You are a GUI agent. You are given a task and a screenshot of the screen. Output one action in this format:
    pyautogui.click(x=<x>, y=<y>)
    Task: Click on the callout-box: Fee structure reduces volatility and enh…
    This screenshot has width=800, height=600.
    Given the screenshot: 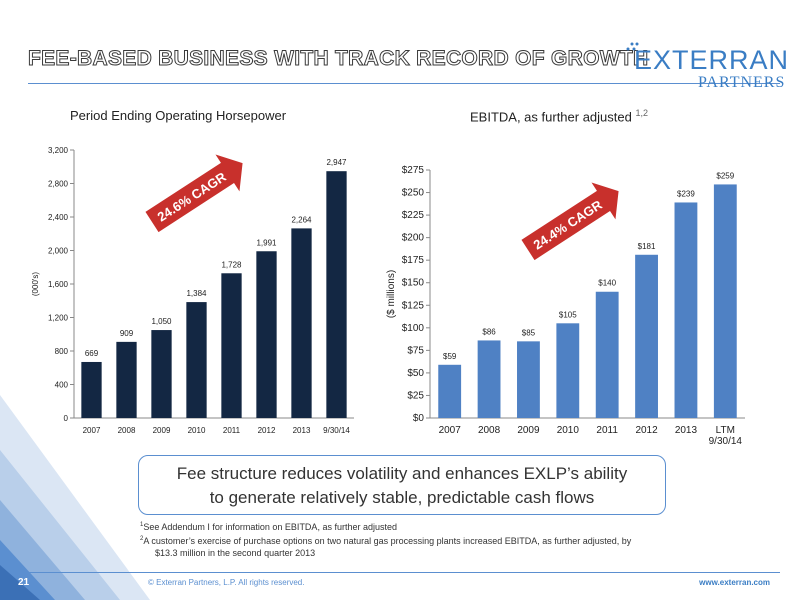 What is the action you would take?
    pyautogui.click(x=402, y=485)
    